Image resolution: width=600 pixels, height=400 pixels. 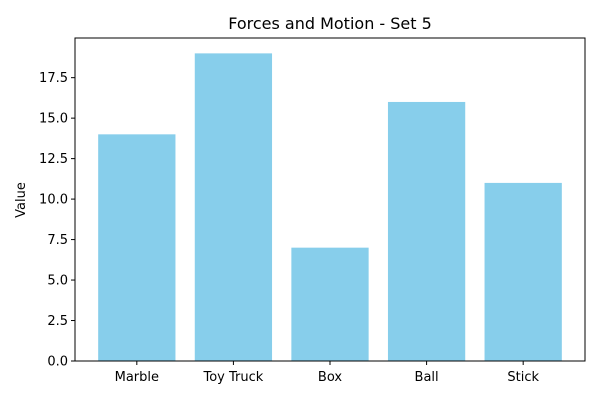 I want to click on x-tick-label: Marble, so click(x=137, y=377).